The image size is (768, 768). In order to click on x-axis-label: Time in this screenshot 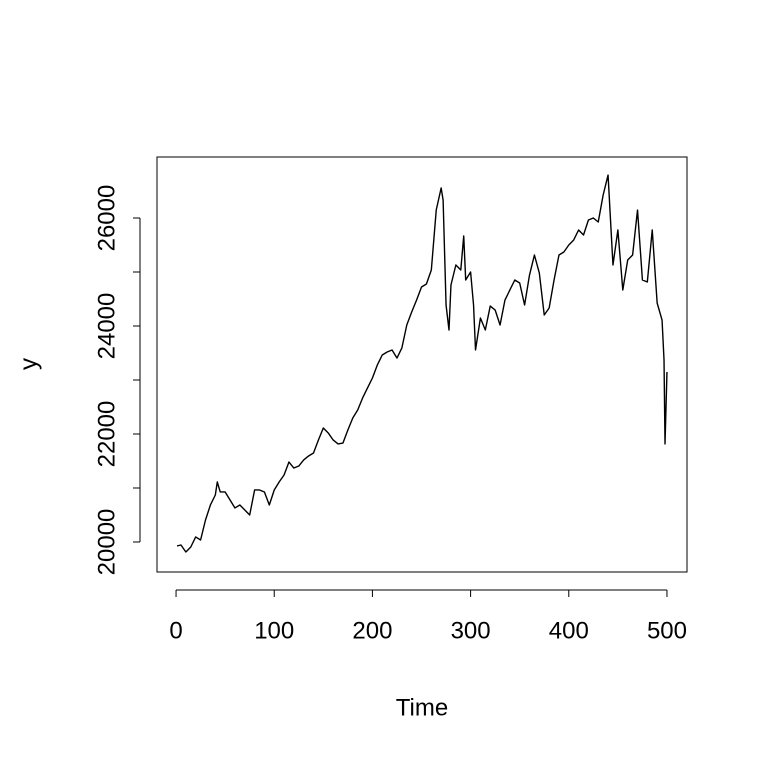, I will do `click(422, 707)`.